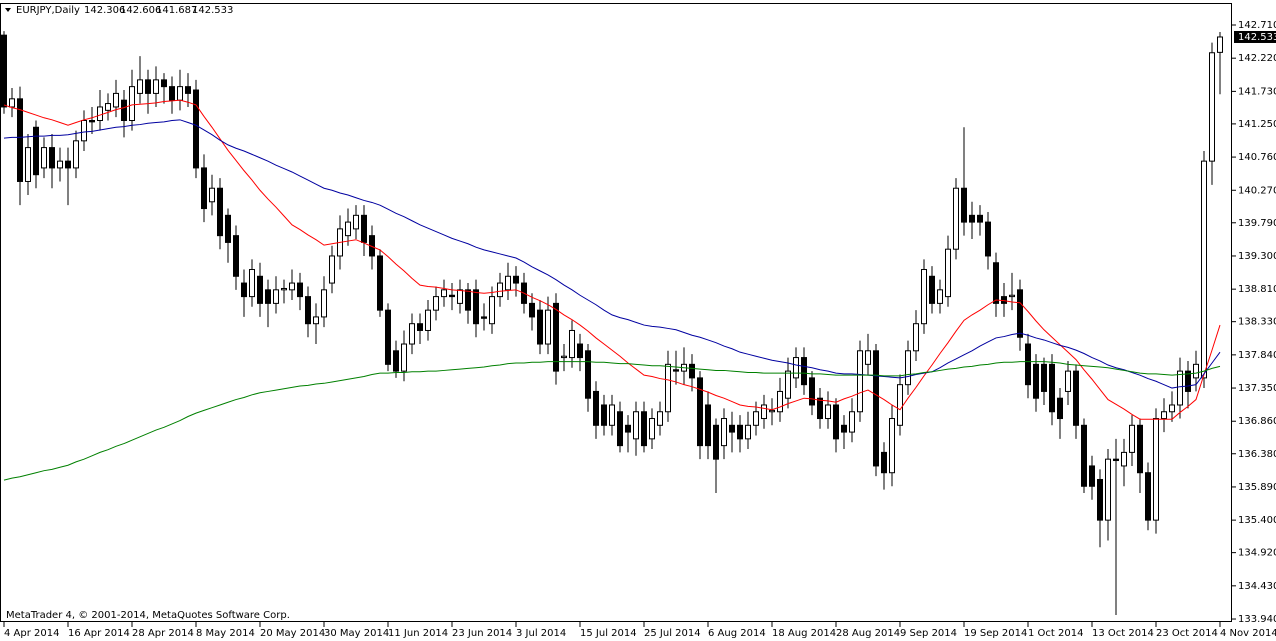 Image resolution: width=1276 pixels, height=641 pixels. Describe the element at coordinates (928, 633) in the screenshot. I see `x-tick-label: 9 Sep 2014` at that location.